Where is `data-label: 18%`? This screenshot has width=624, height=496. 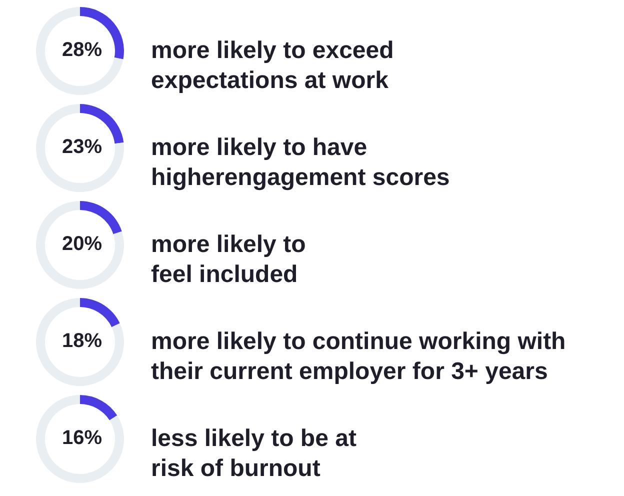 data-label: 18% is located at coordinates (82, 341).